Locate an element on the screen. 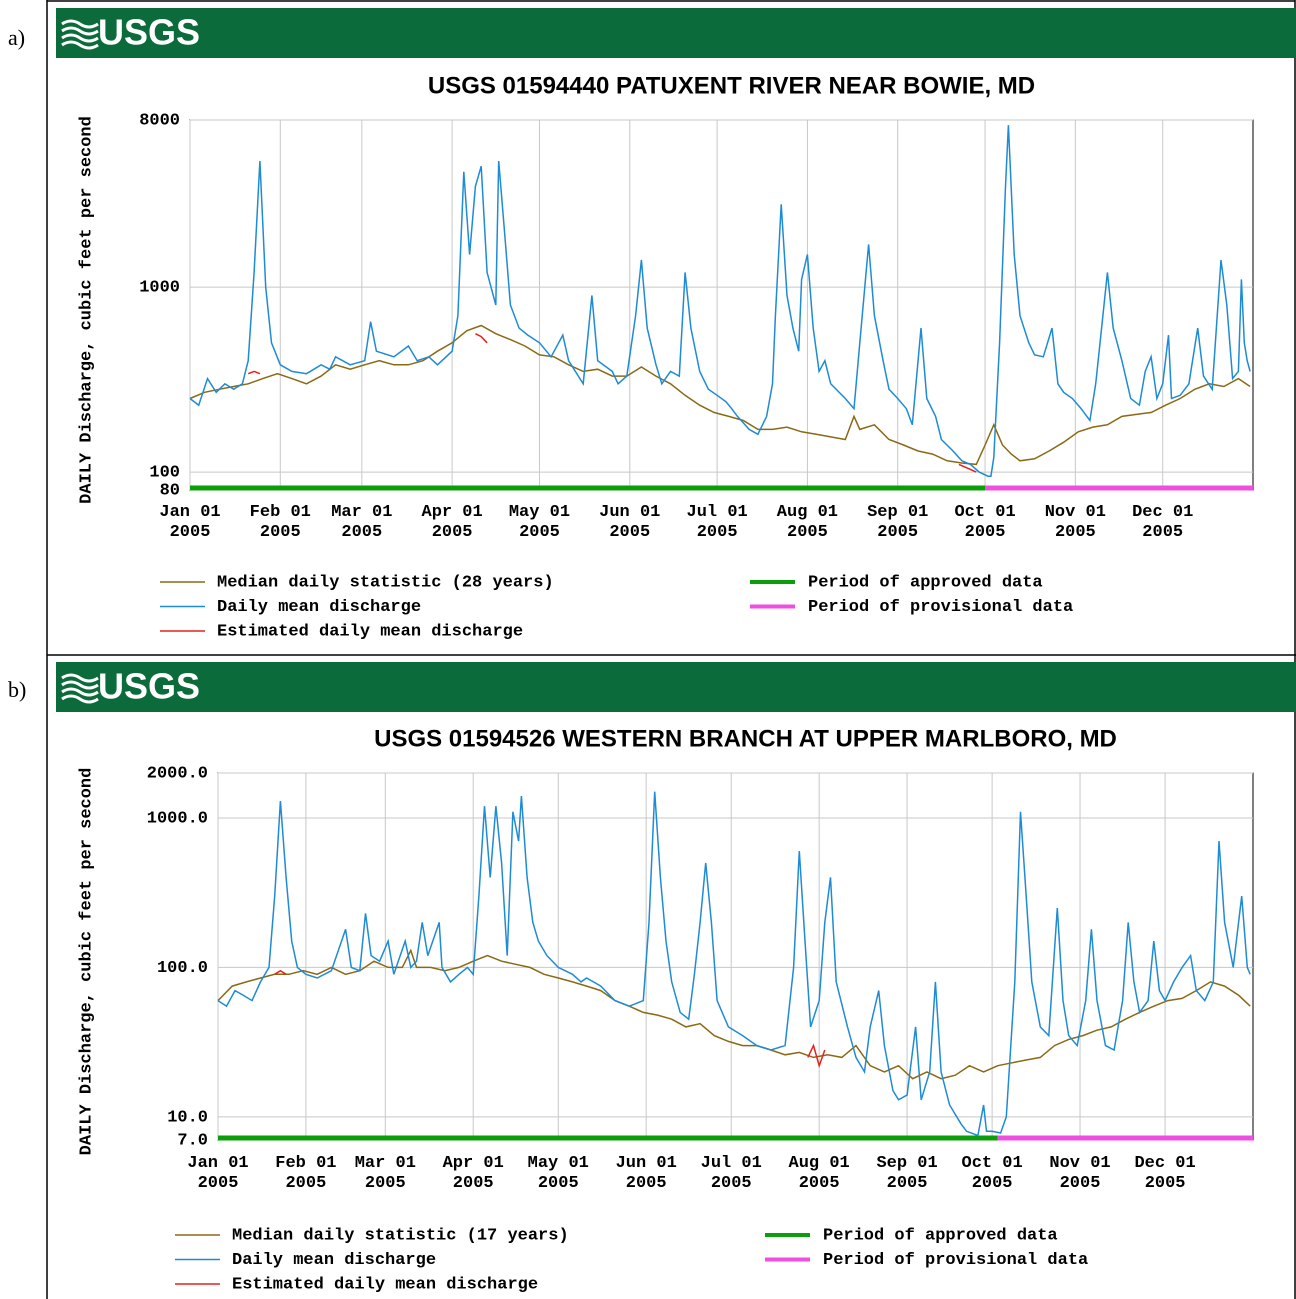 Image resolution: width=1296 pixels, height=1299 pixels. y-tick-label: 1000 is located at coordinates (159, 288).